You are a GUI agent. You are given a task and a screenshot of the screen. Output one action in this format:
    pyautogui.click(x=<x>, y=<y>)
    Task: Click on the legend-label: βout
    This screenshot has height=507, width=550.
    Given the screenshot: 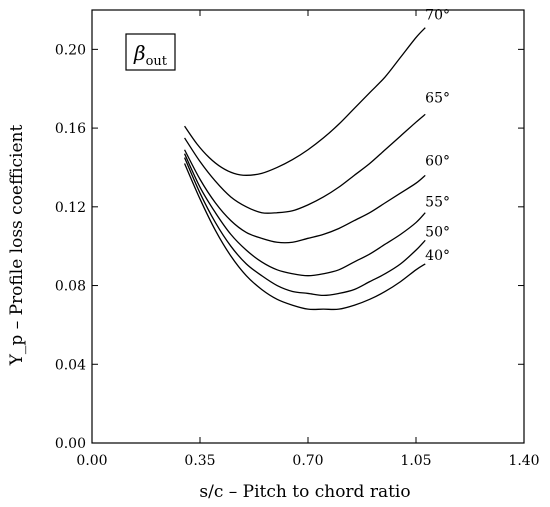 What is the action you would take?
    pyautogui.click(x=150, y=55)
    